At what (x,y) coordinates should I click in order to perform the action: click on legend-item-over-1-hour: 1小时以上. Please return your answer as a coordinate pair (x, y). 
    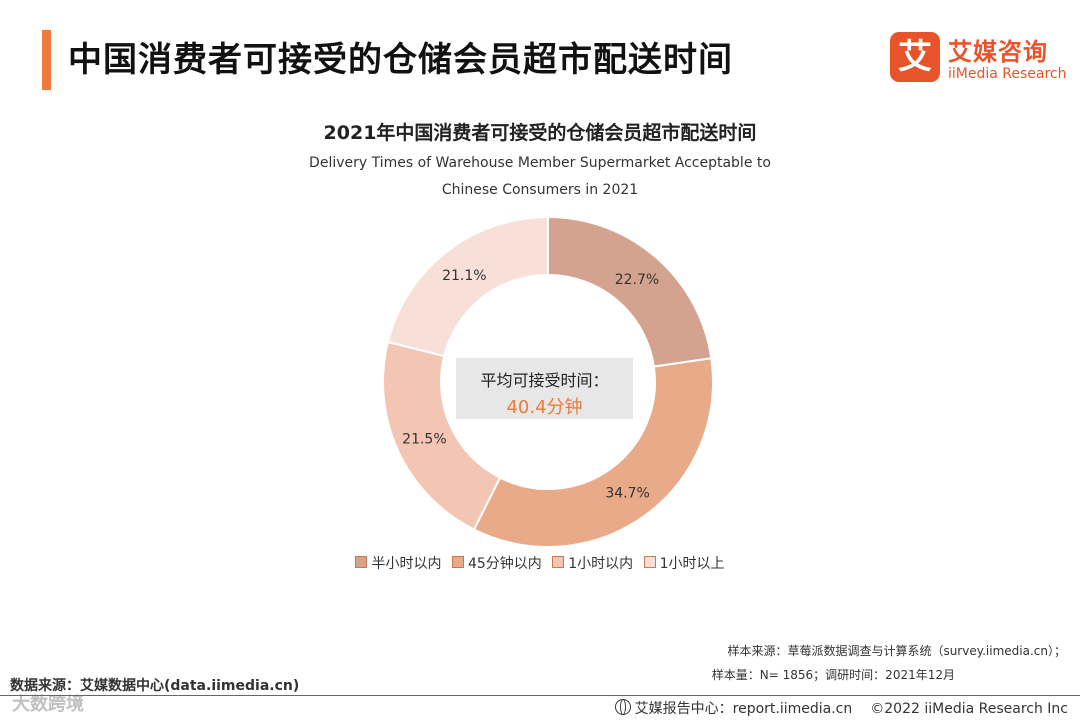
    Looking at the image, I should click on (684, 563).